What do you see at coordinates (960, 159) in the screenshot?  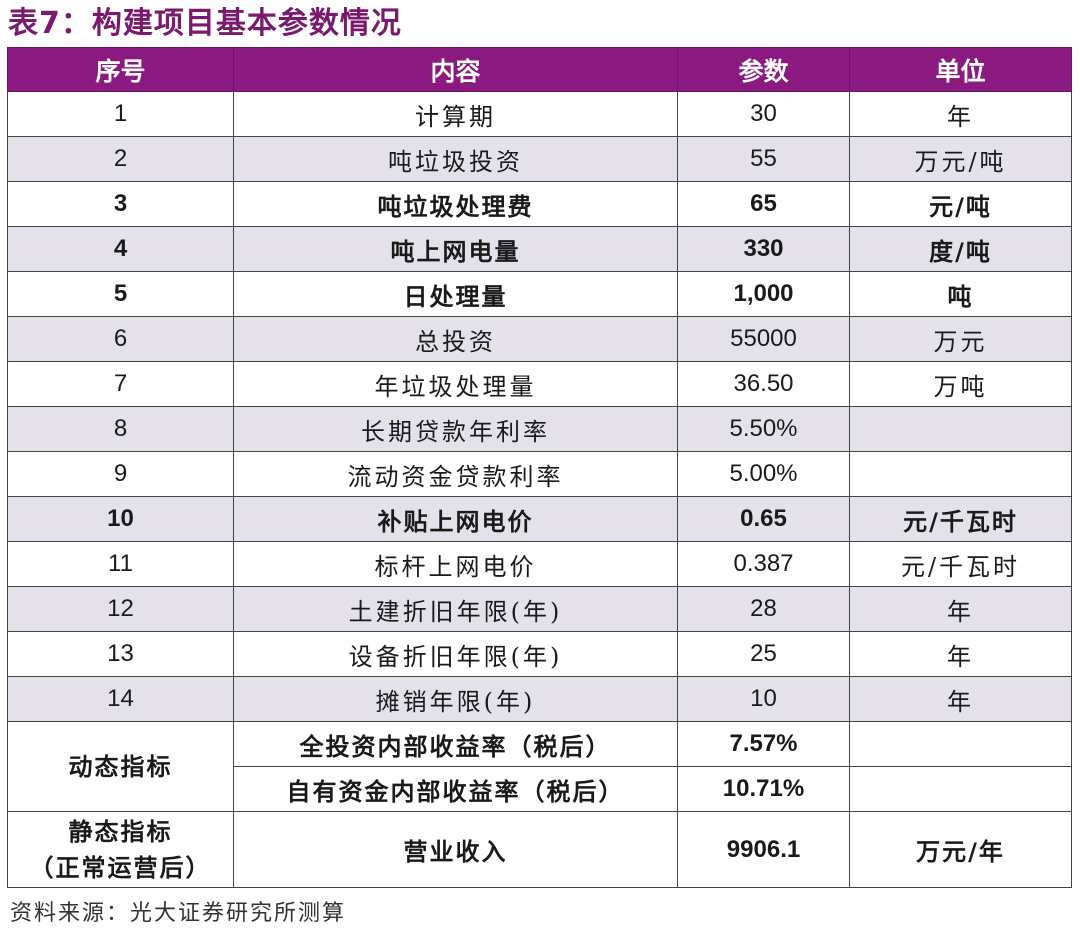 I see `row-unit: 万元/吨` at bounding box center [960, 159].